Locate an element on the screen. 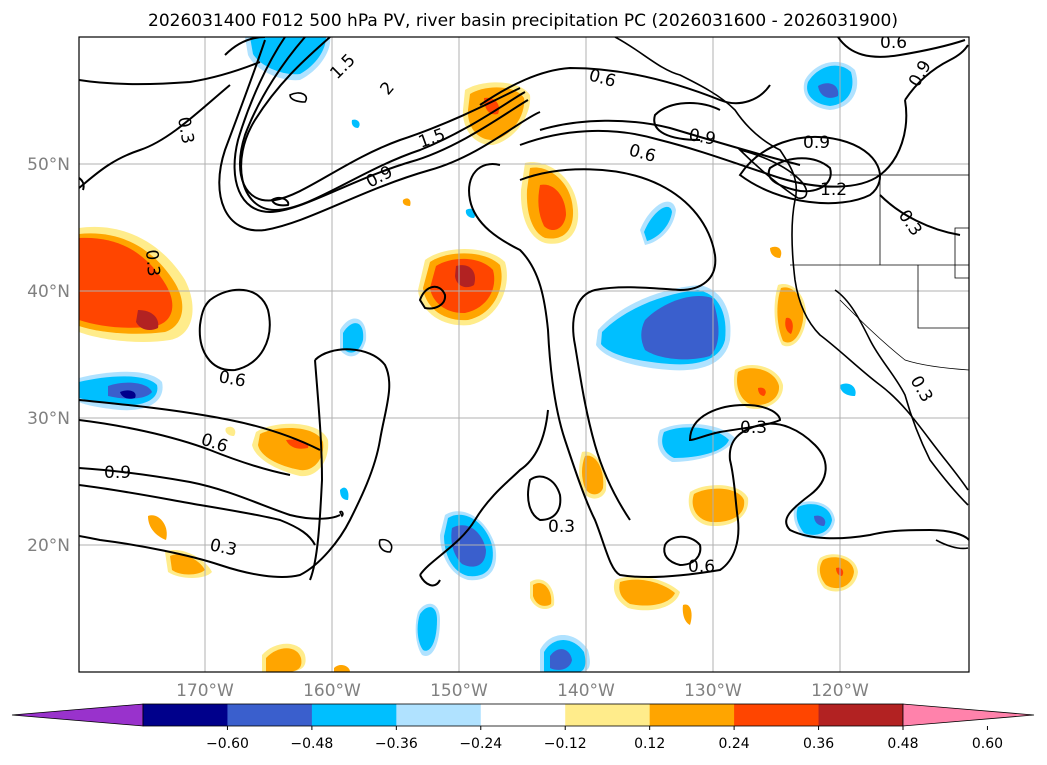  lat-label: 20°N is located at coordinates (48, 546).